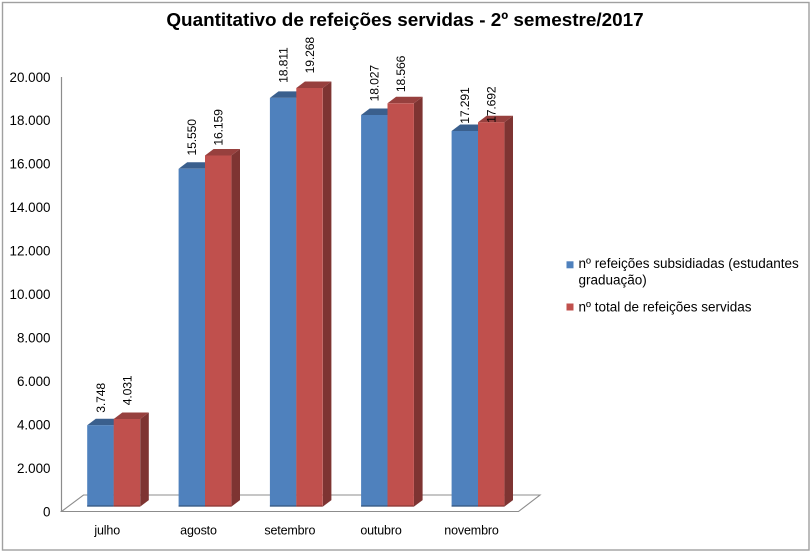  I want to click on svg-text: 18.027, so click(375, 83).